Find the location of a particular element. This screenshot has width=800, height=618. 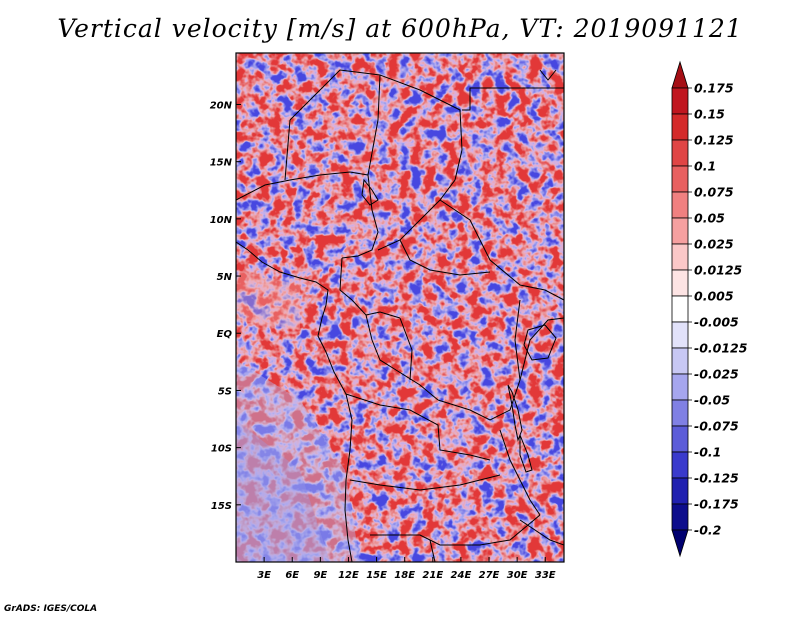

lon-label: 12E is located at coordinates (348, 575).